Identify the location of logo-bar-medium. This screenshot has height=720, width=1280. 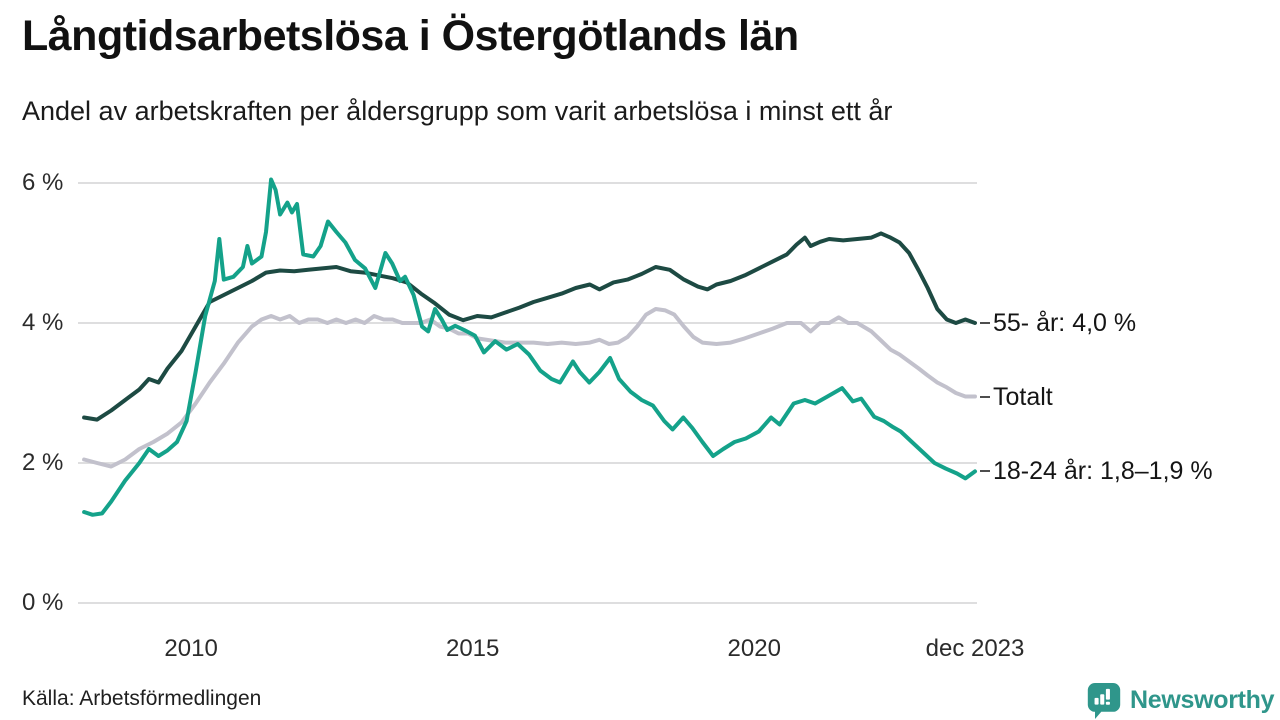
(1102, 699).